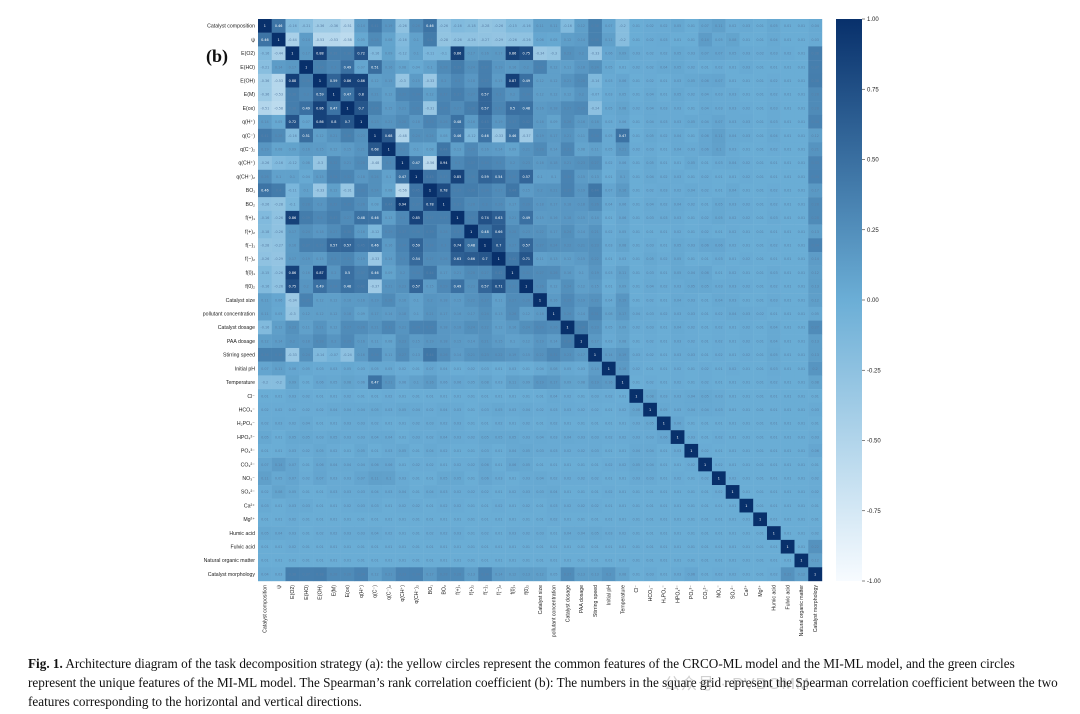 The height and width of the screenshot is (714, 1080). Describe the element at coordinates (471, 26) in the screenshot. I see `cell-value-label: -0.18` at that location.